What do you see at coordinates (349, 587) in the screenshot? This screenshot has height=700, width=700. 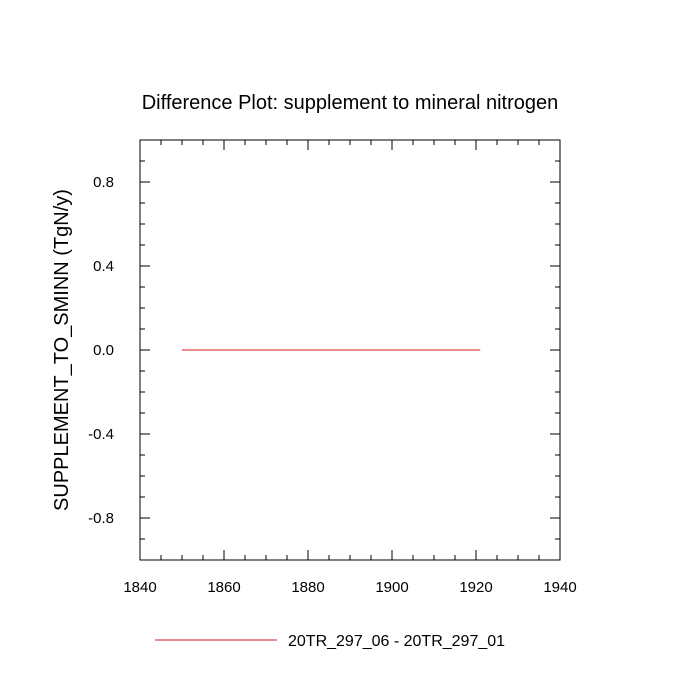 I see `x-tick-labels: 1840 1860 1880 1900 1920 1940` at bounding box center [349, 587].